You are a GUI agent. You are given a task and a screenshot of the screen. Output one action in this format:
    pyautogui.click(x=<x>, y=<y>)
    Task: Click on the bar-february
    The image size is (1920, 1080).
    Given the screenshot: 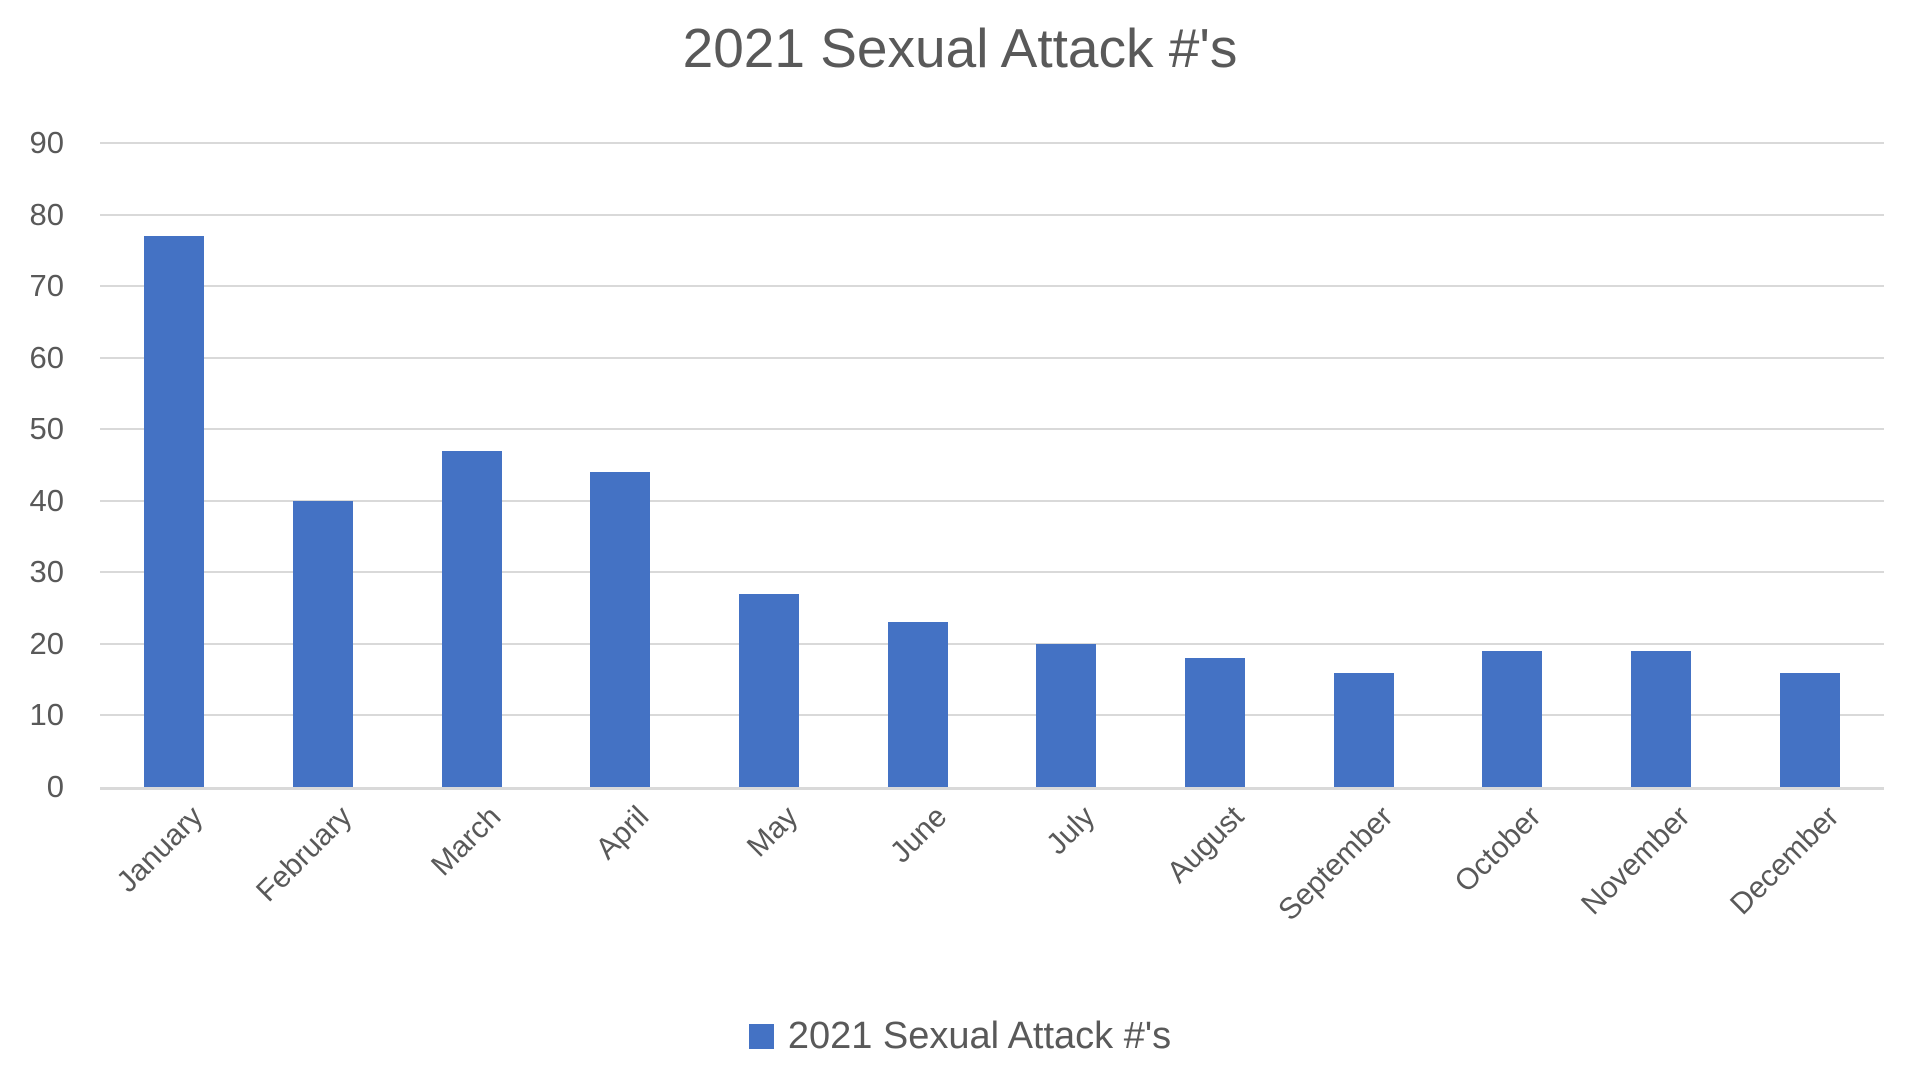 What is the action you would take?
    pyautogui.click(x=323, y=644)
    